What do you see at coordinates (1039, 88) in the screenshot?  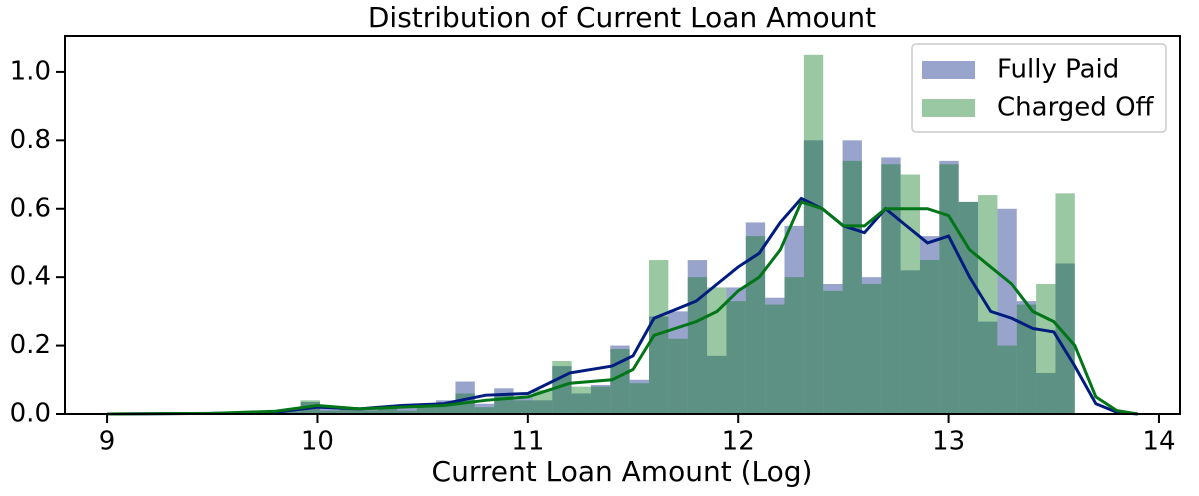 I see `legend-box` at bounding box center [1039, 88].